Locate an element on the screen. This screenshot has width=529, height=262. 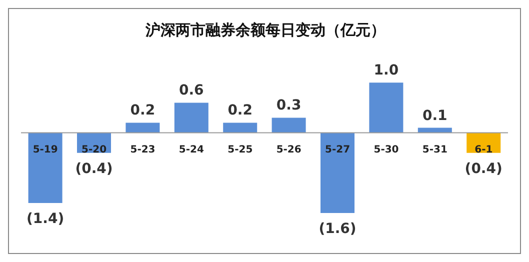
chart-title: 沪深两市融券余额每日变动（亿元） is located at coordinates (265, 30).